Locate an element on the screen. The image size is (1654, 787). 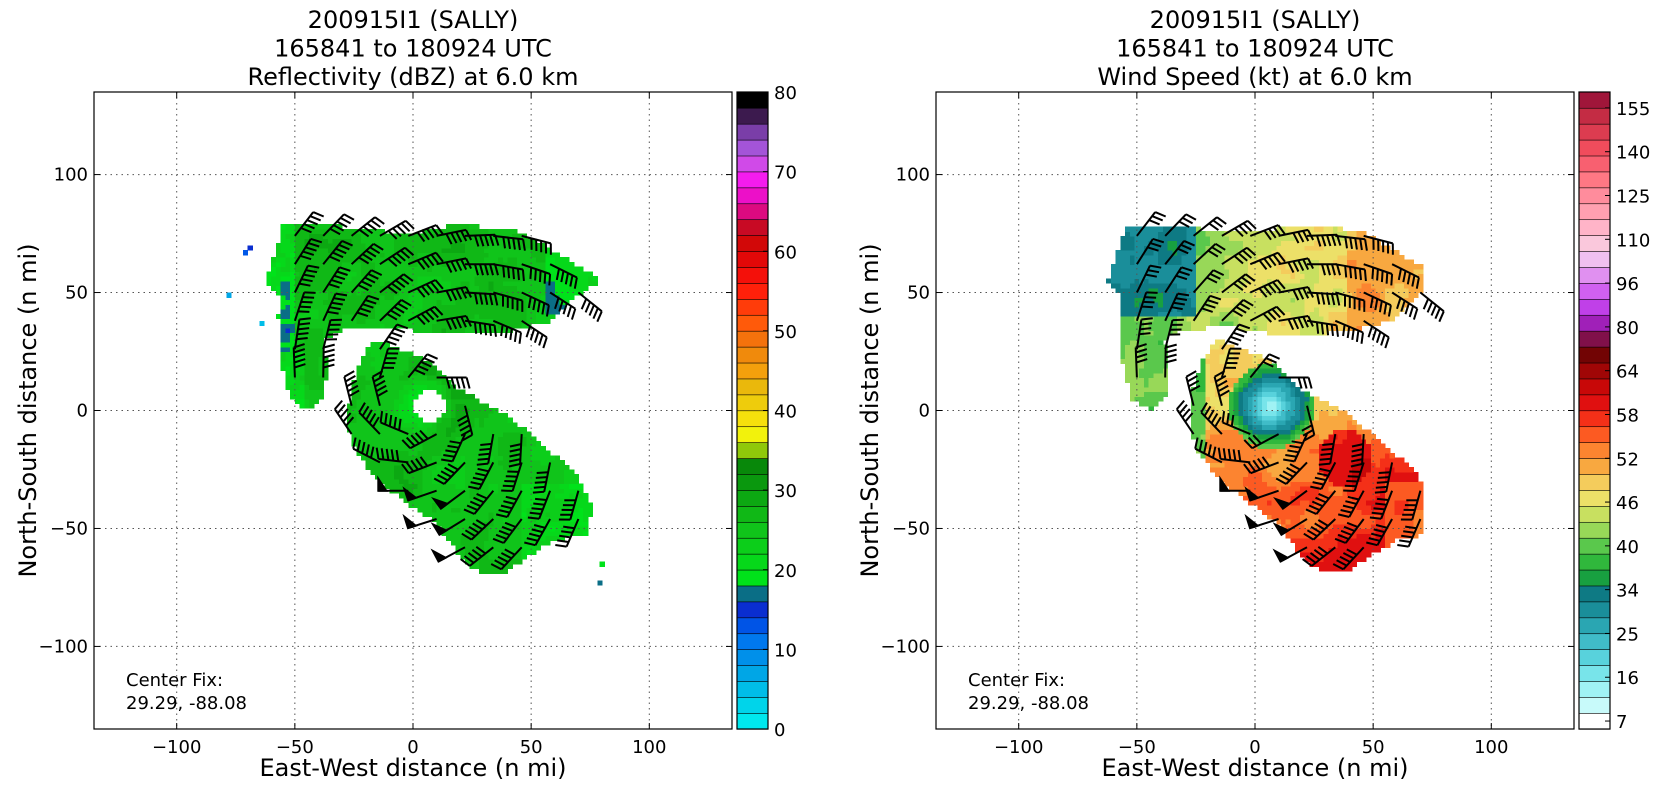
barb-staff is located at coordinates (332, 252).